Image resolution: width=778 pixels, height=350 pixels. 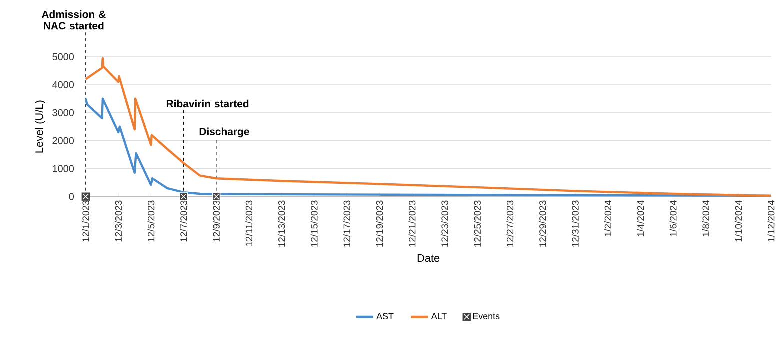 What do you see at coordinates (608, 218) in the screenshot?
I see `x-tick-label: 1/2/2024` at bounding box center [608, 218].